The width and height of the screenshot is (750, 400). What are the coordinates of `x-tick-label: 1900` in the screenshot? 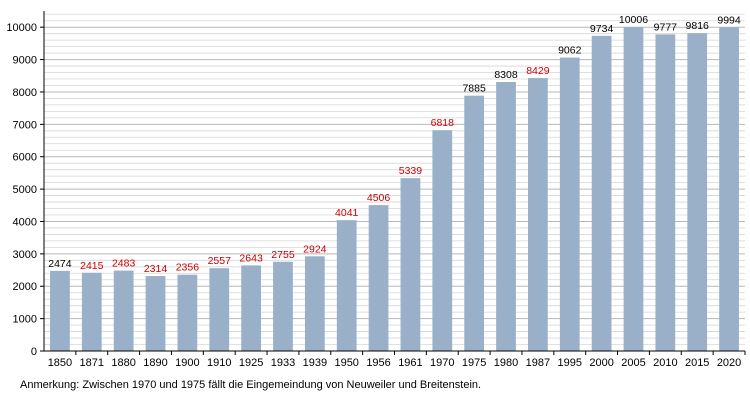 It's located at (187, 363).